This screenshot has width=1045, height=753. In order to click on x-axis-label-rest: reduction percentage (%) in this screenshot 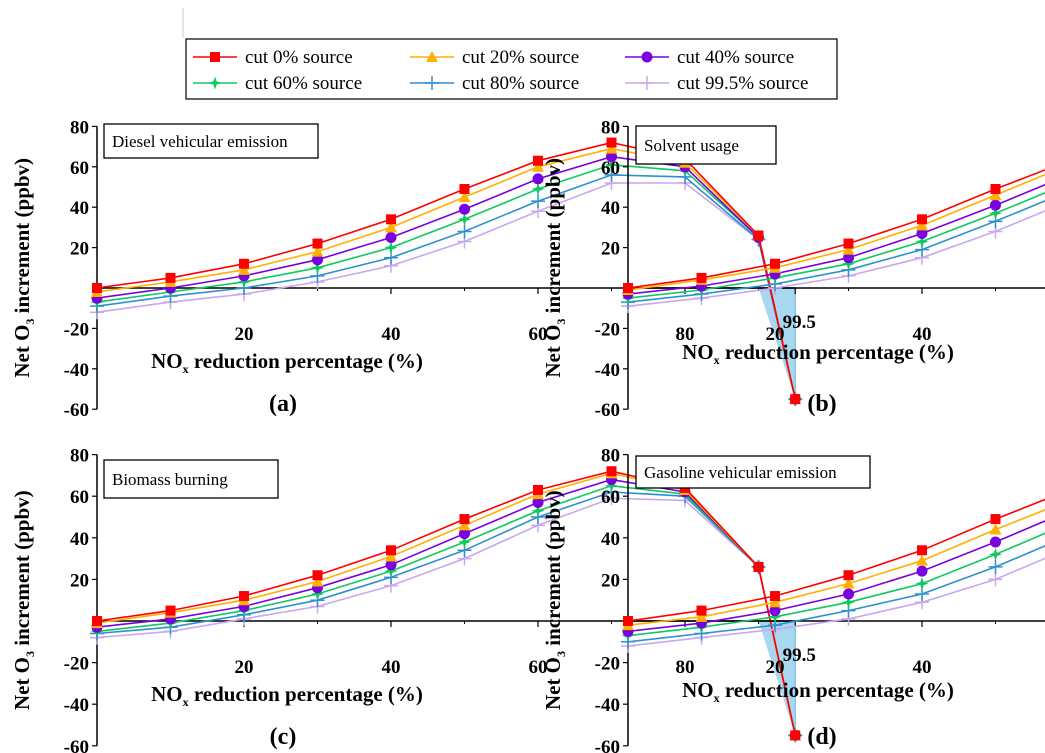, I will do `click(306, 361)`.